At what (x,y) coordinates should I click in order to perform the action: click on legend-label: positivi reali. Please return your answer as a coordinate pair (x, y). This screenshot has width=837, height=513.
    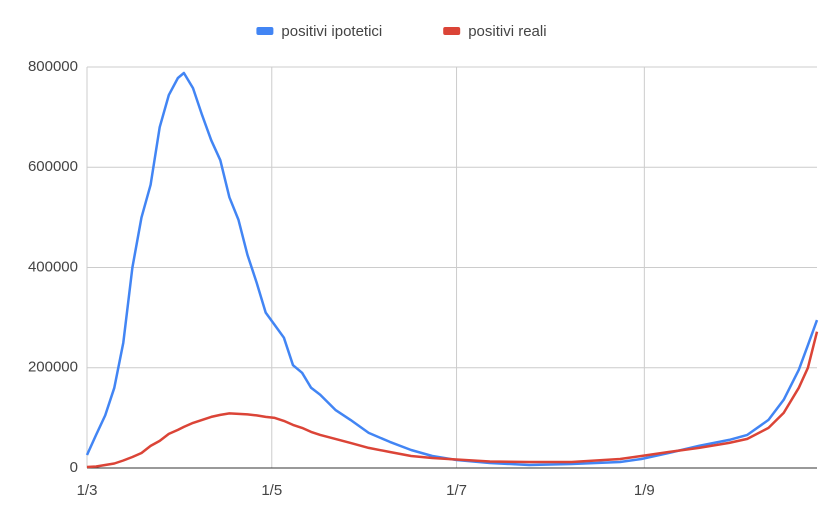
    Looking at the image, I should click on (507, 31).